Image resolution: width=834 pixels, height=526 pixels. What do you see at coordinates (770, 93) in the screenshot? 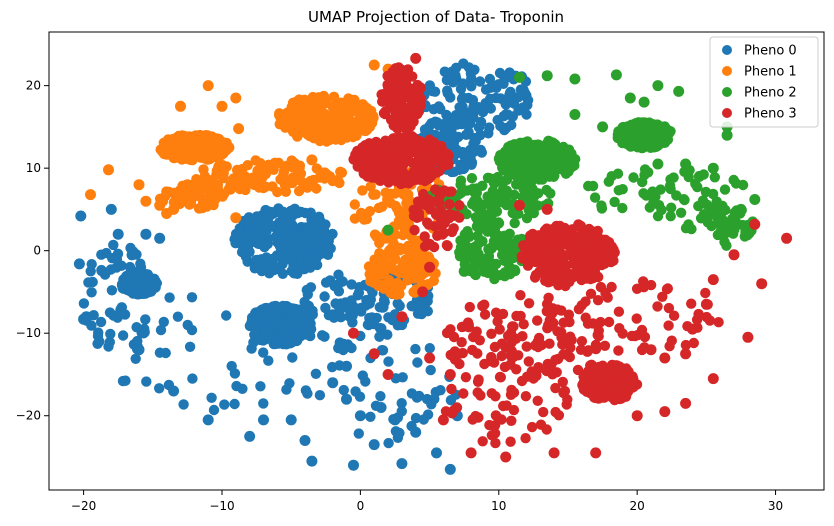
I see `legend-label: Pheno 2` at bounding box center [770, 93].